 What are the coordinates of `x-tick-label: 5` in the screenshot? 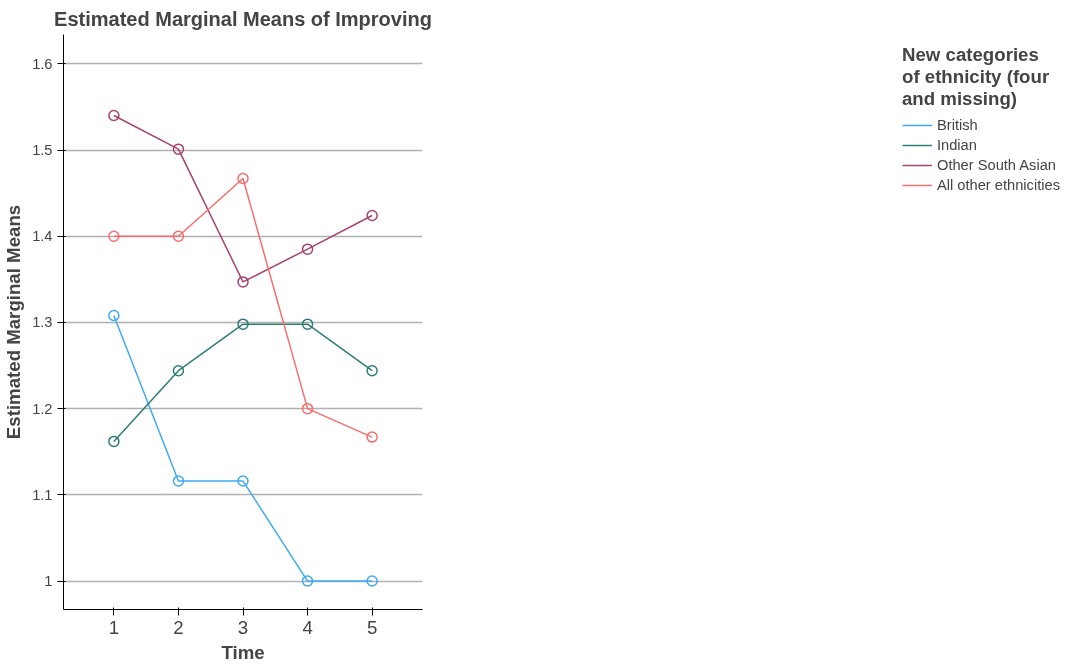 It's located at (372, 627).